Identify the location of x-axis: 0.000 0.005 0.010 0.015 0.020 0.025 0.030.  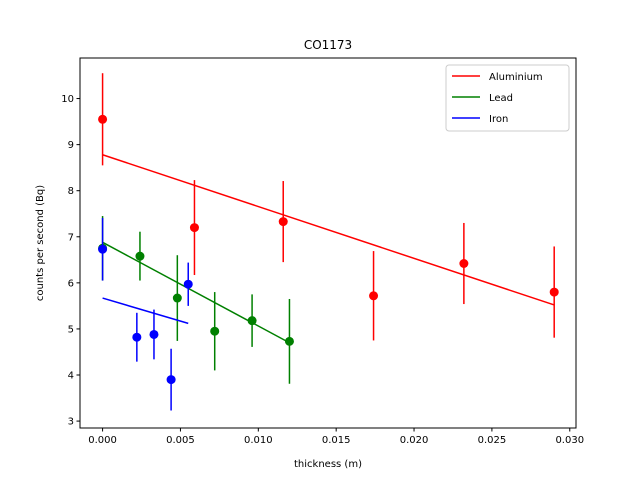
(336, 437).